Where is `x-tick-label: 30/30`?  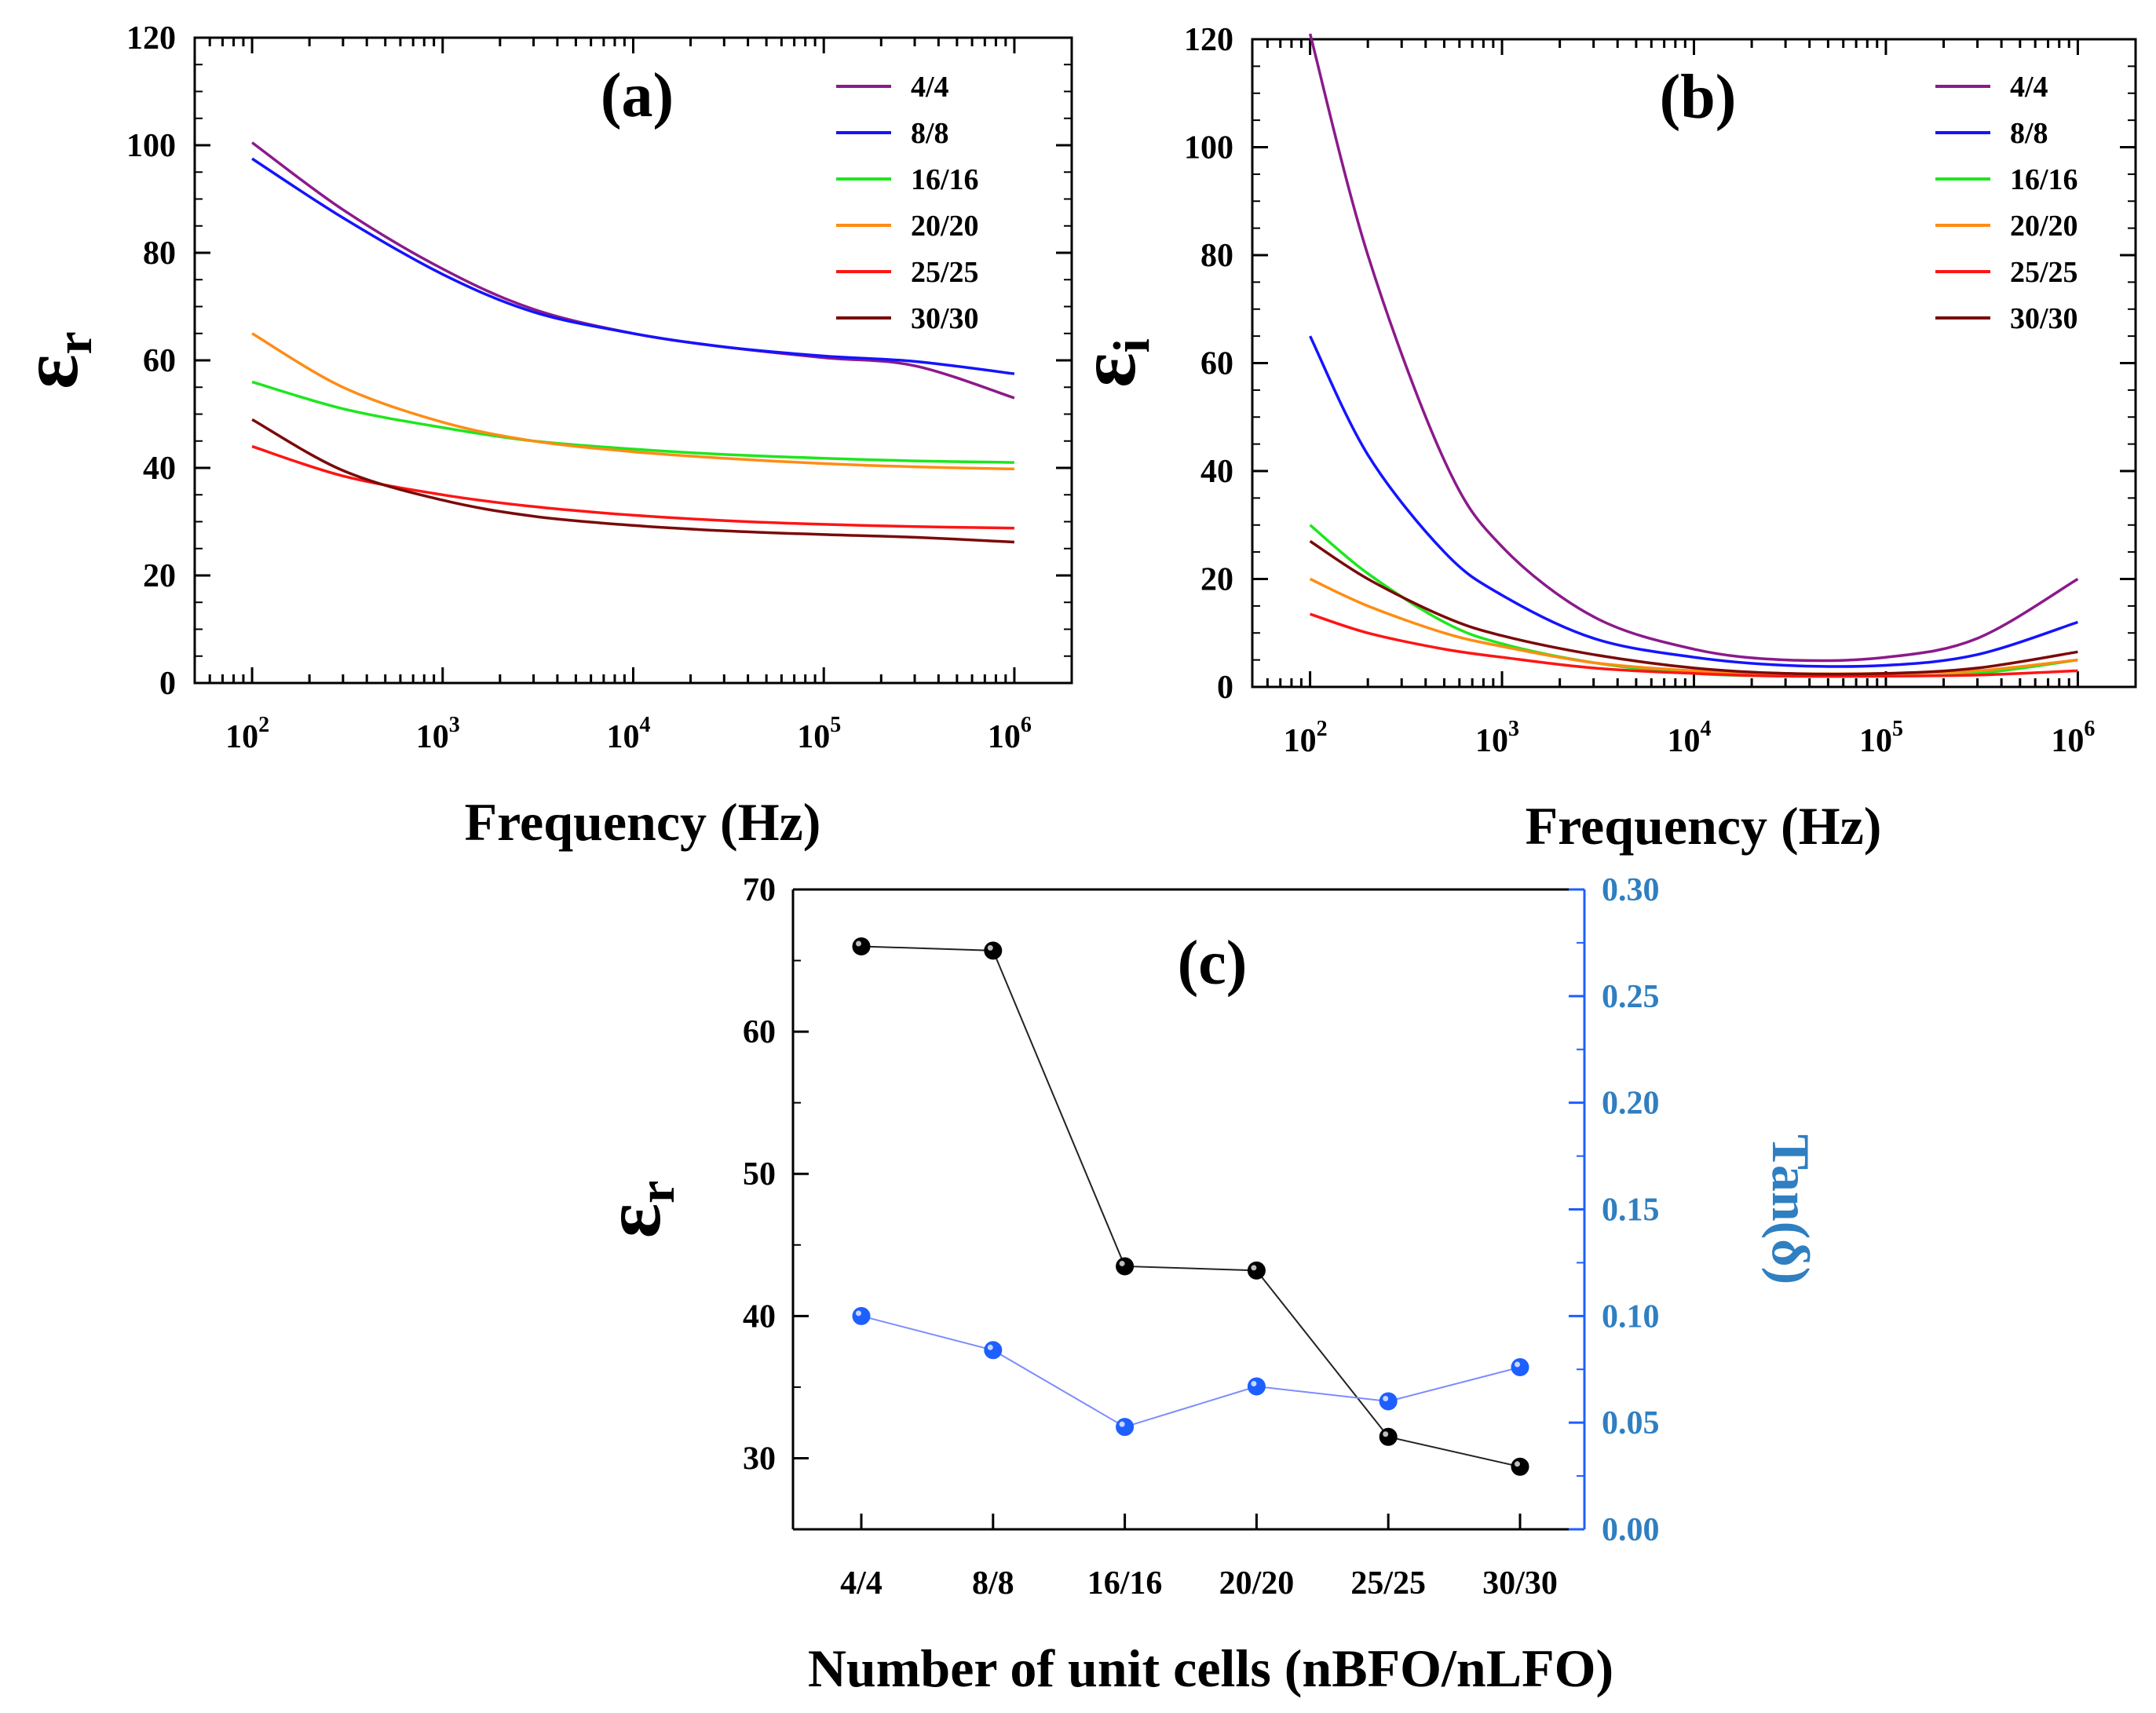 x-tick-label: 30/30 is located at coordinates (1520, 1583).